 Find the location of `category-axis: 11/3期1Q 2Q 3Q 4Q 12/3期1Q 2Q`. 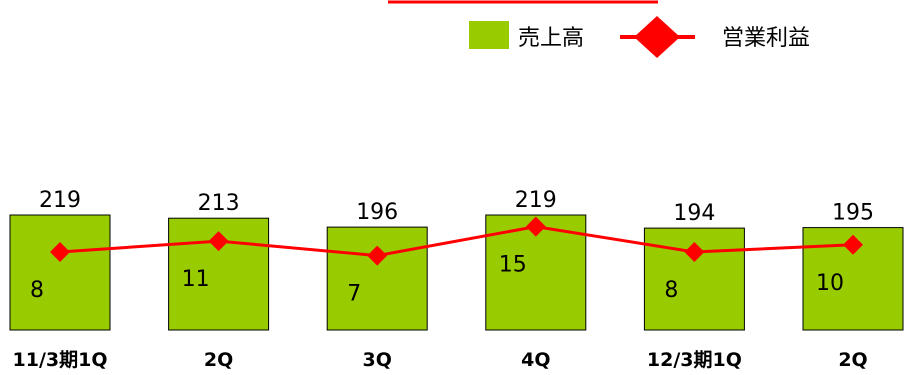

category-axis: 11/3期1Q 2Q 3Q 4Q 12/3期1Q 2Q is located at coordinates (440, 360).